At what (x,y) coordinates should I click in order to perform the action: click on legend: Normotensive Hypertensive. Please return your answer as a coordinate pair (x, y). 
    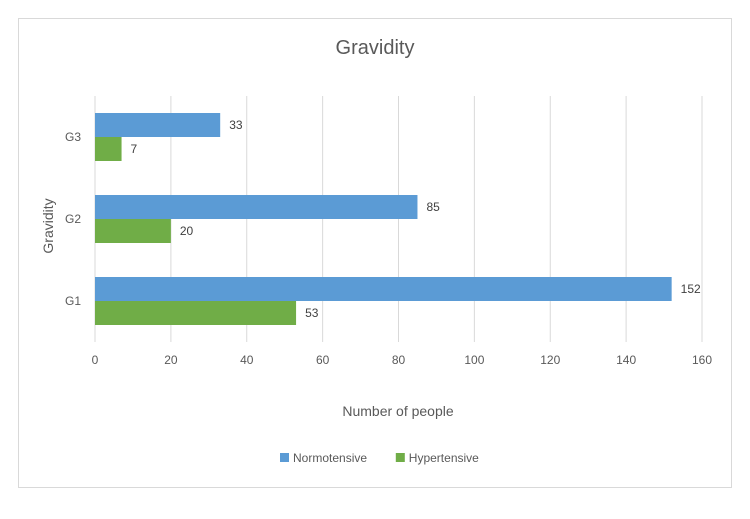
    Looking at the image, I should click on (379, 458).